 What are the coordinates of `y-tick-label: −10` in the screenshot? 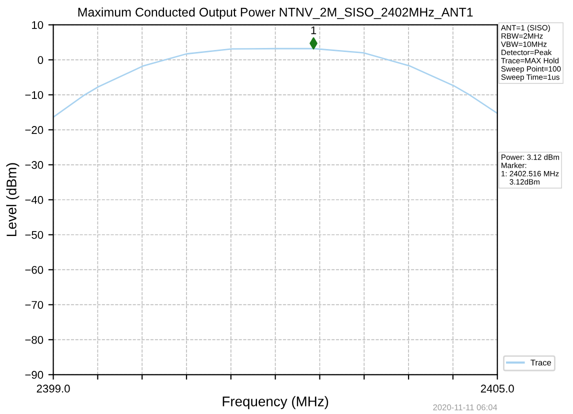 It's located at (34, 95).